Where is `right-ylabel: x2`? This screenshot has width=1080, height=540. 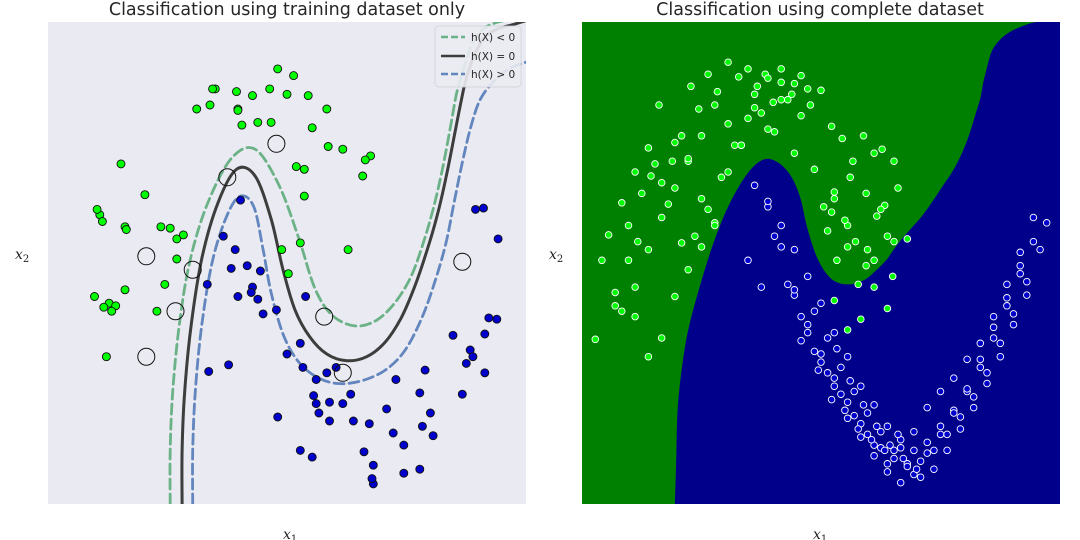 right-ylabel: x2 is located at coordinates (556, 256).